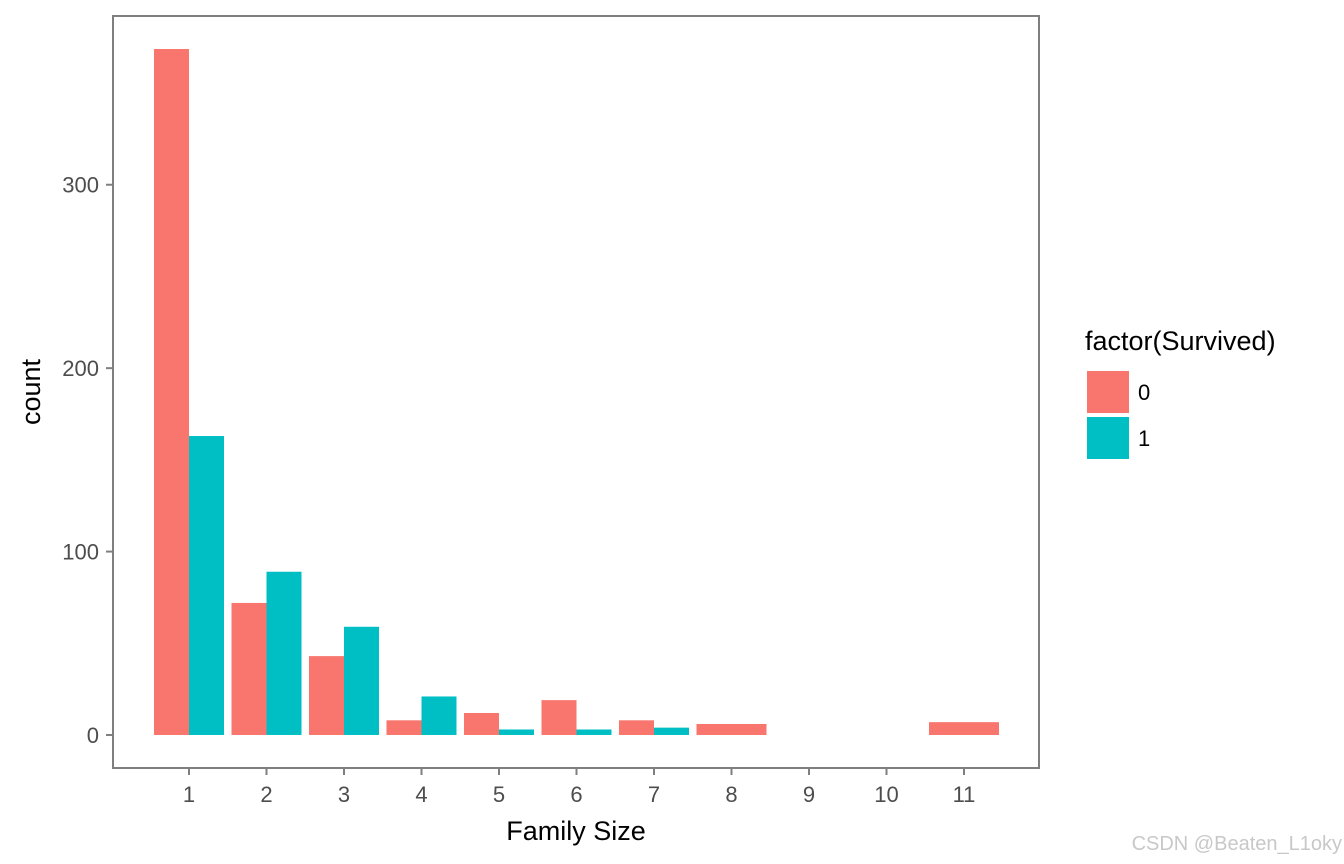 The image size is (1344, 864). Describe the element at coordinates (1144, 438) in the screenshot. I see `legend-label-1: 1` at that location.